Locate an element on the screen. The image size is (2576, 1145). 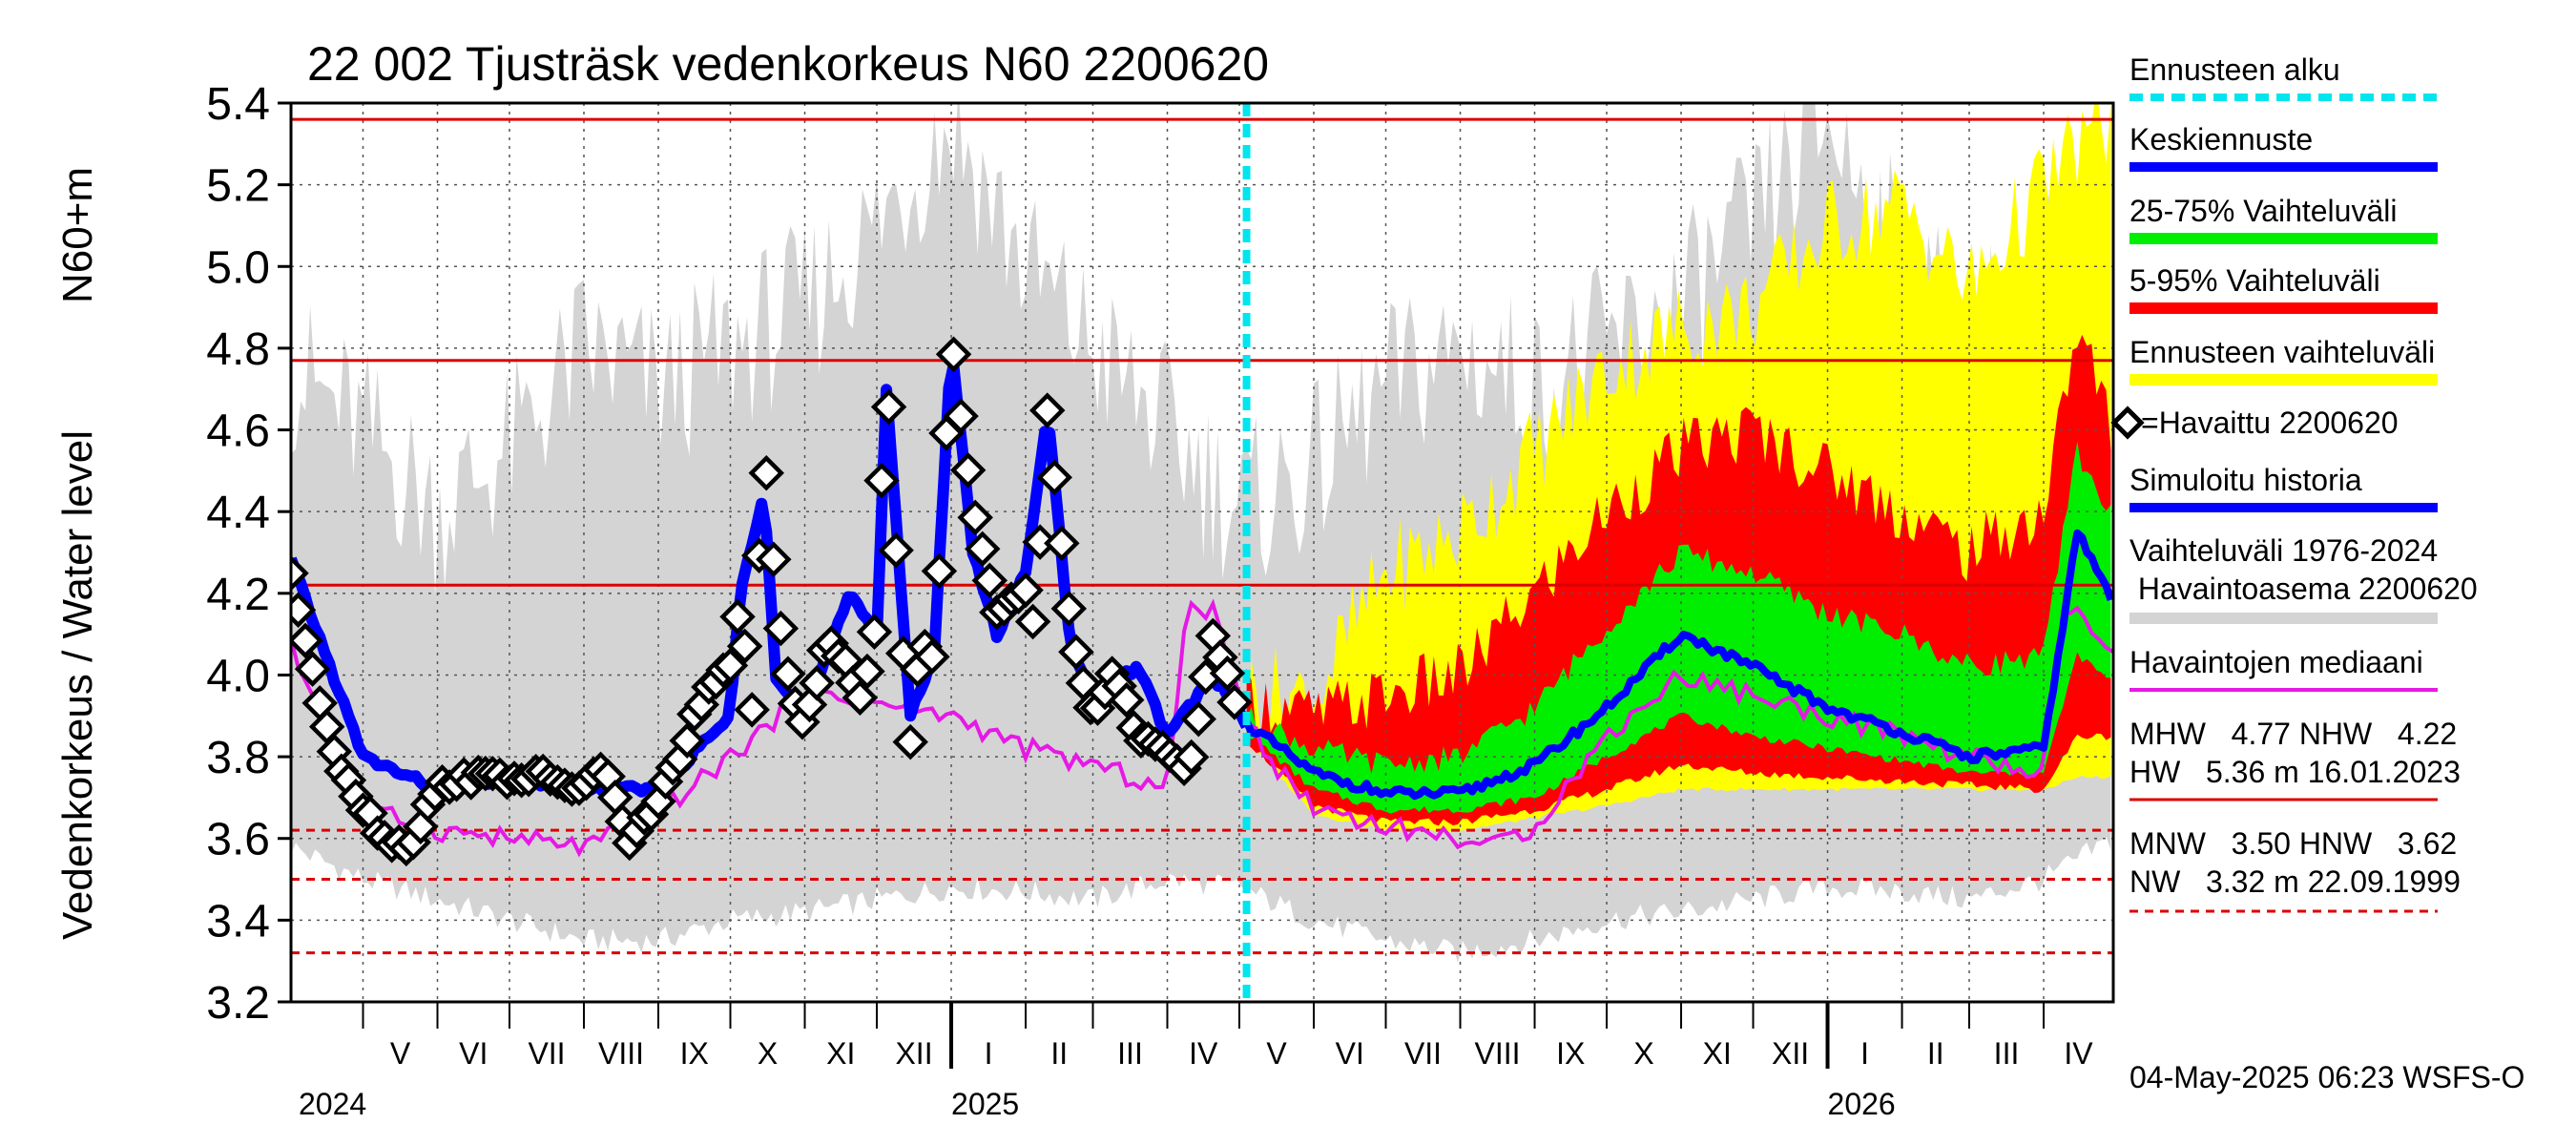
y-tick-label: 5.2 is located at coordinates (238, 186).